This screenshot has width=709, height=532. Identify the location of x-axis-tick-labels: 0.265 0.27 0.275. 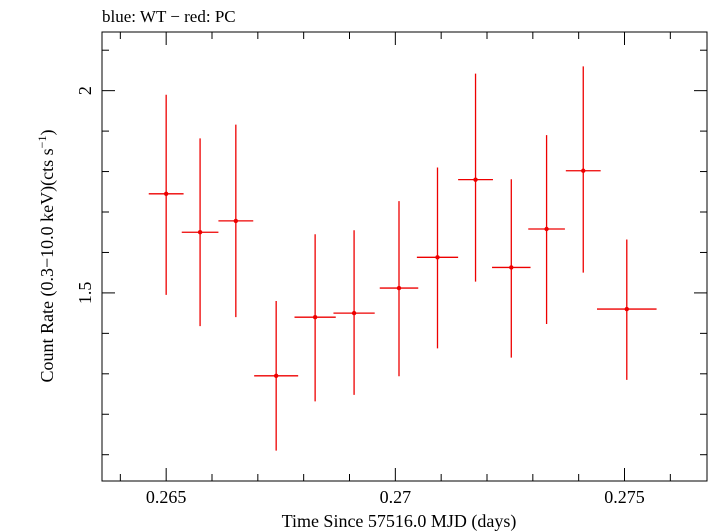
(395, 497).